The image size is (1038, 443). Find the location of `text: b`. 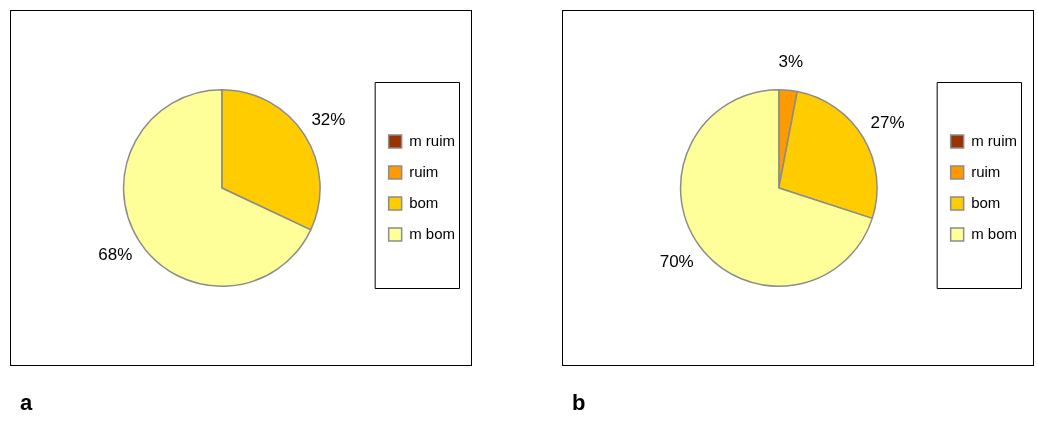

text: b is located at coordinates (579, 403).